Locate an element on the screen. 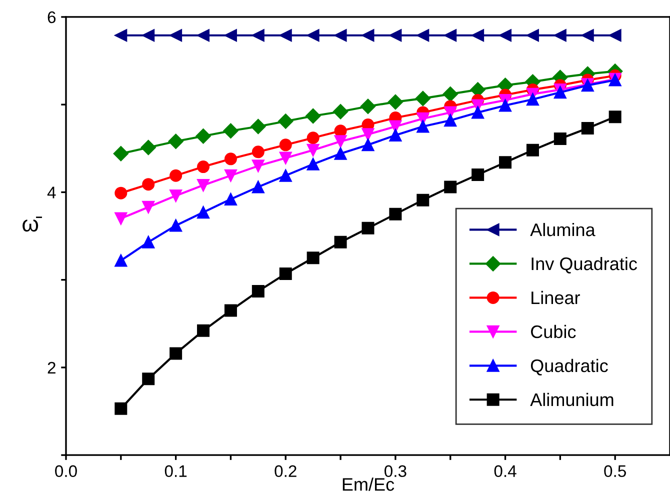 The image size is (670, 499). legend-label: Alumina is located at coordinates (563, 229).